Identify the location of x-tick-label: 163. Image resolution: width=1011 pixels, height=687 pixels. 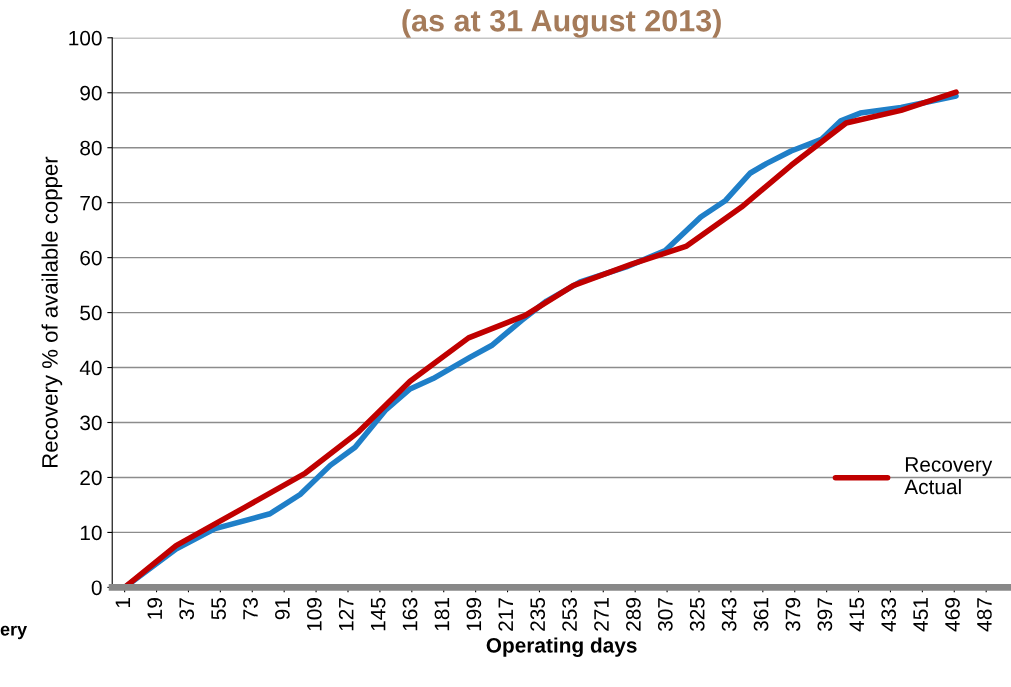
(410, 614).